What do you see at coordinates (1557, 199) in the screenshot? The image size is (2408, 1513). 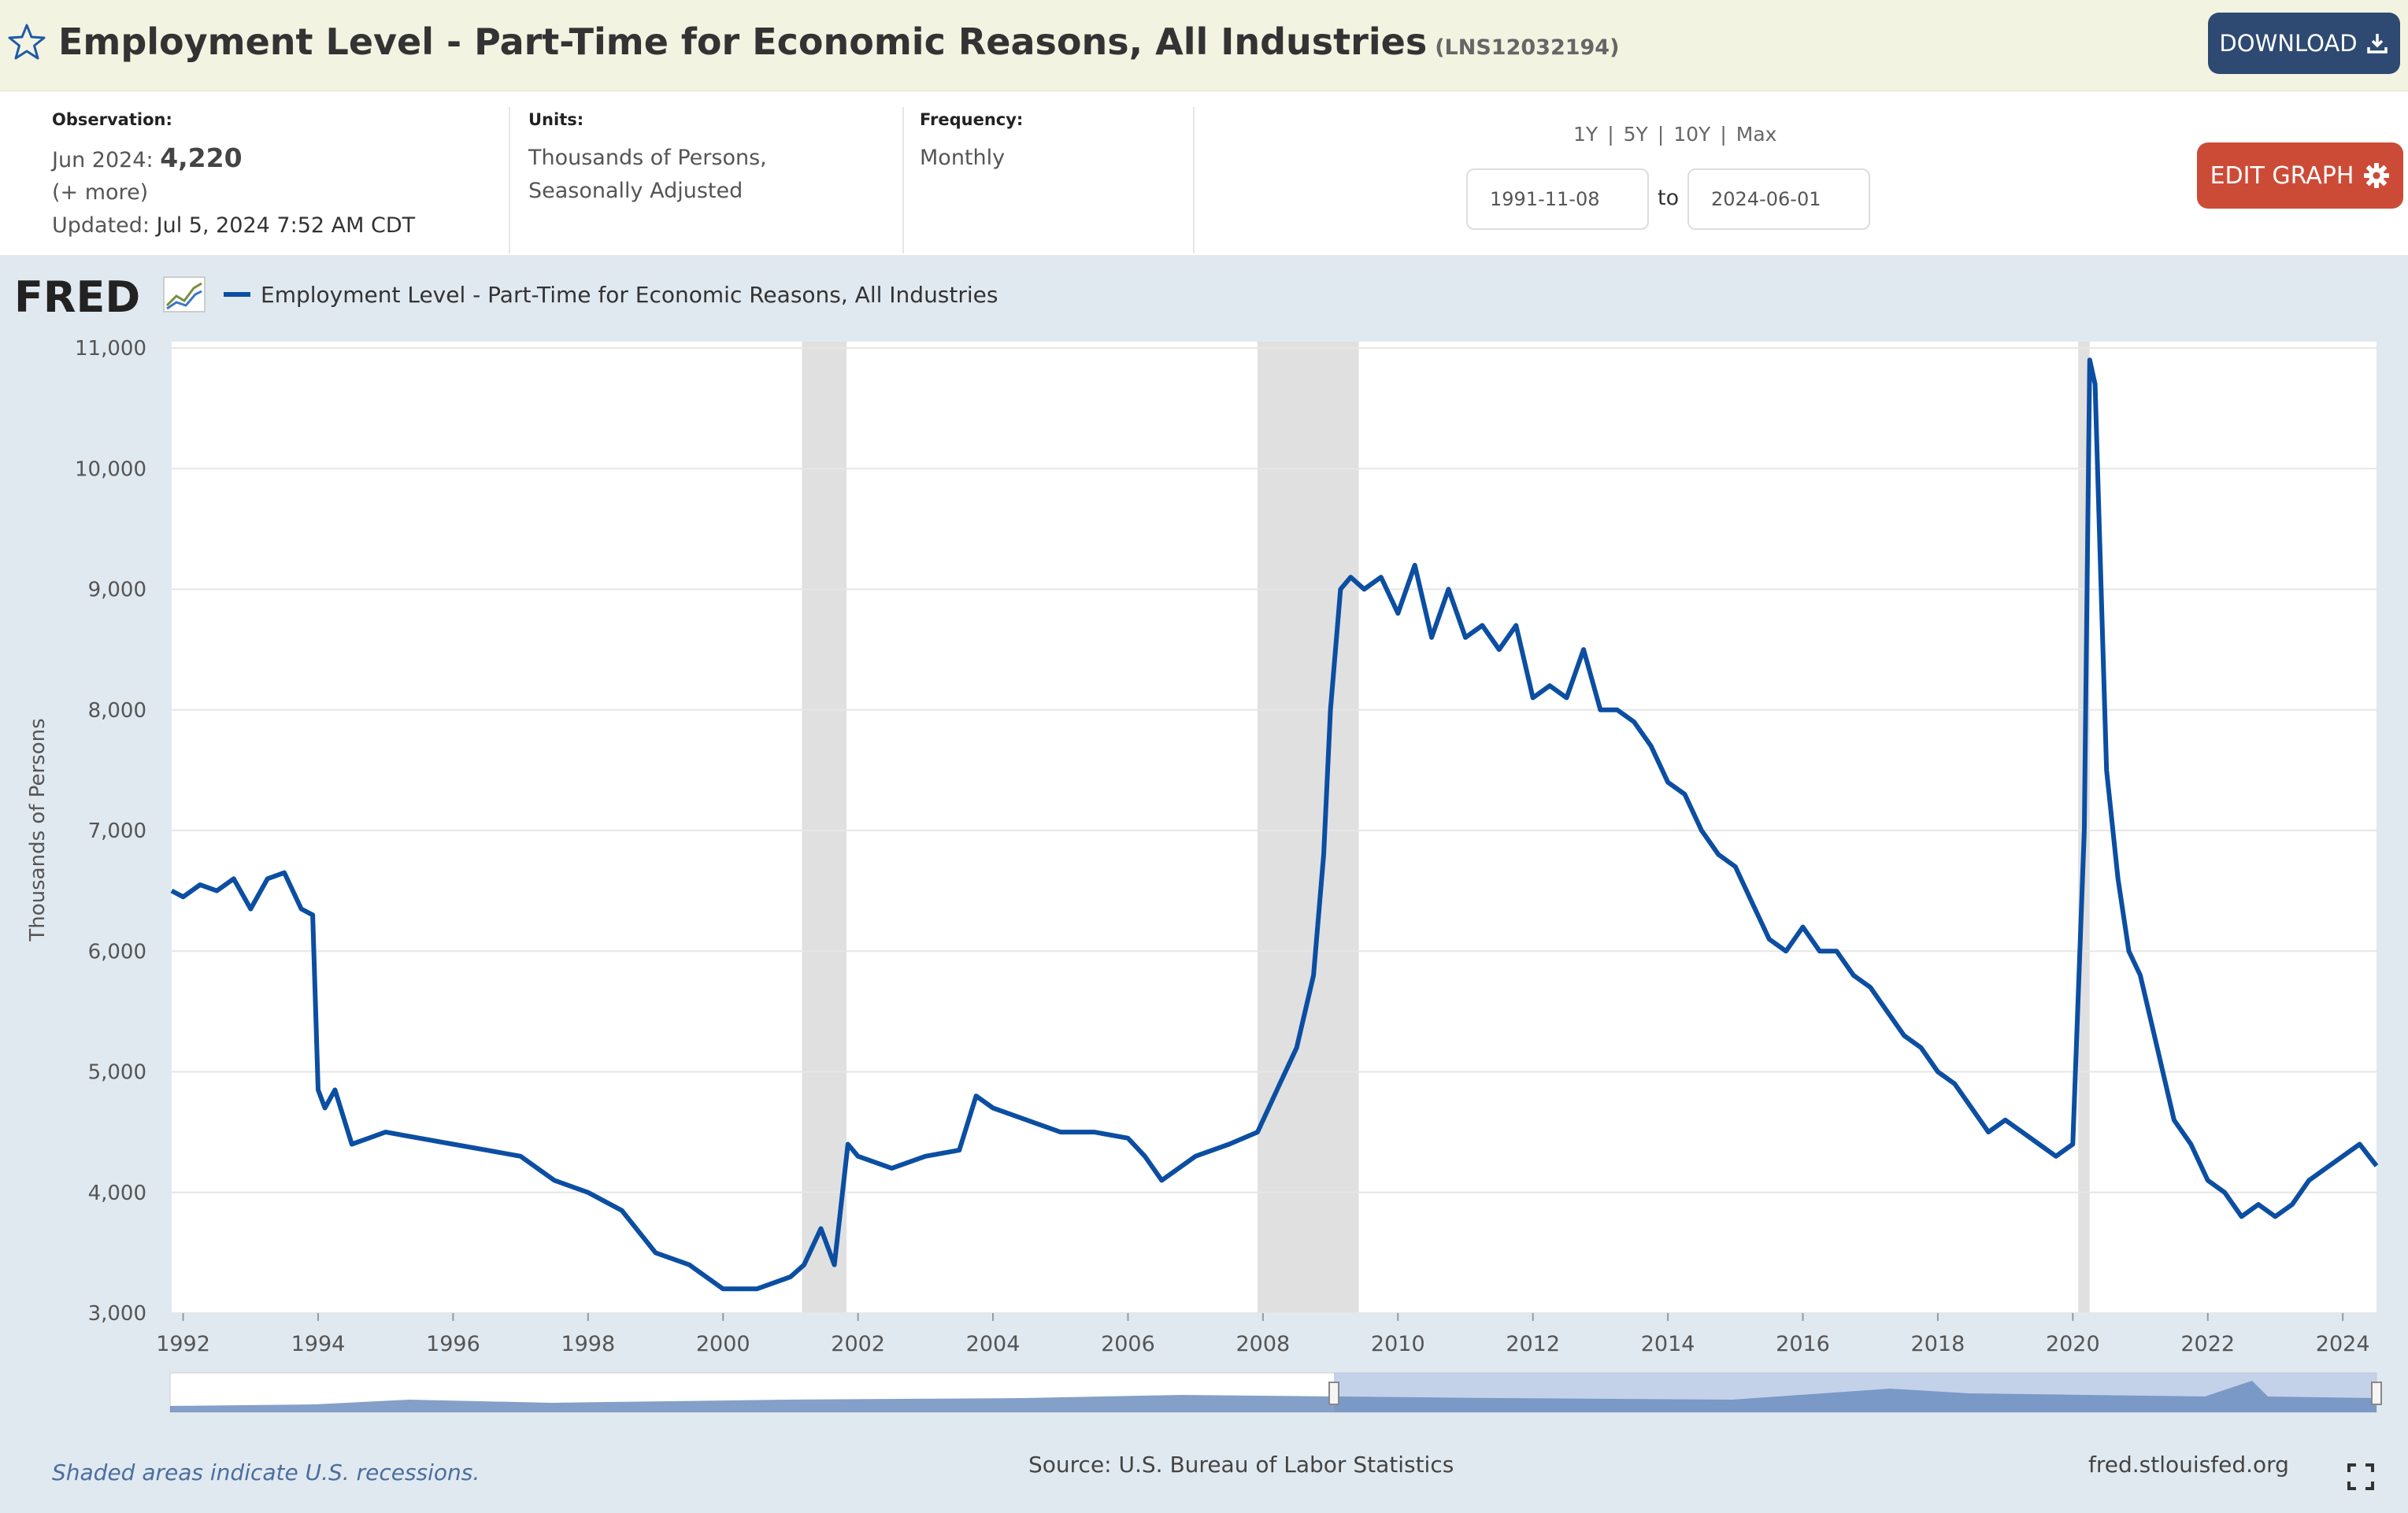 I see `date-from-input` at bounding box center [1557, 199].